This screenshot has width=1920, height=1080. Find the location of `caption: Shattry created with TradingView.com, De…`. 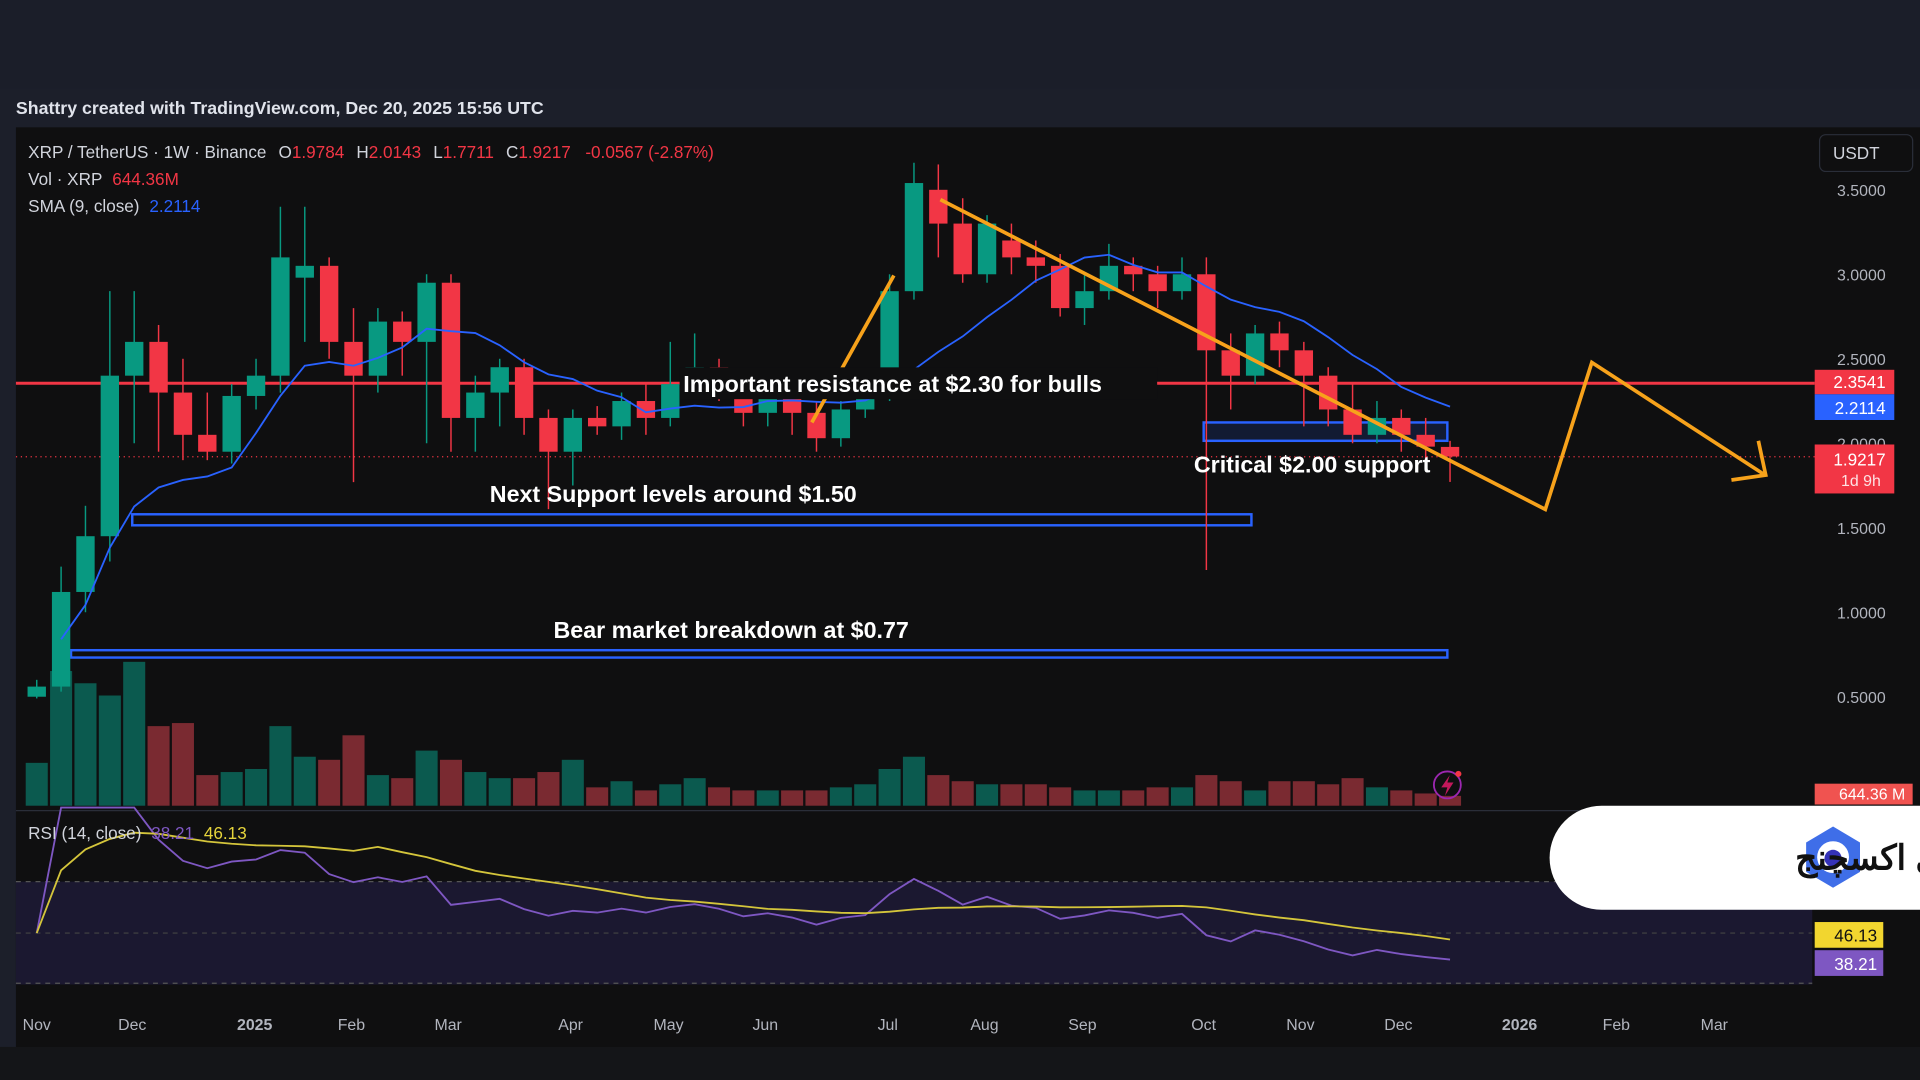

caption: Shattry created with TradingView.com, De… is located at coordinates (280, 108).